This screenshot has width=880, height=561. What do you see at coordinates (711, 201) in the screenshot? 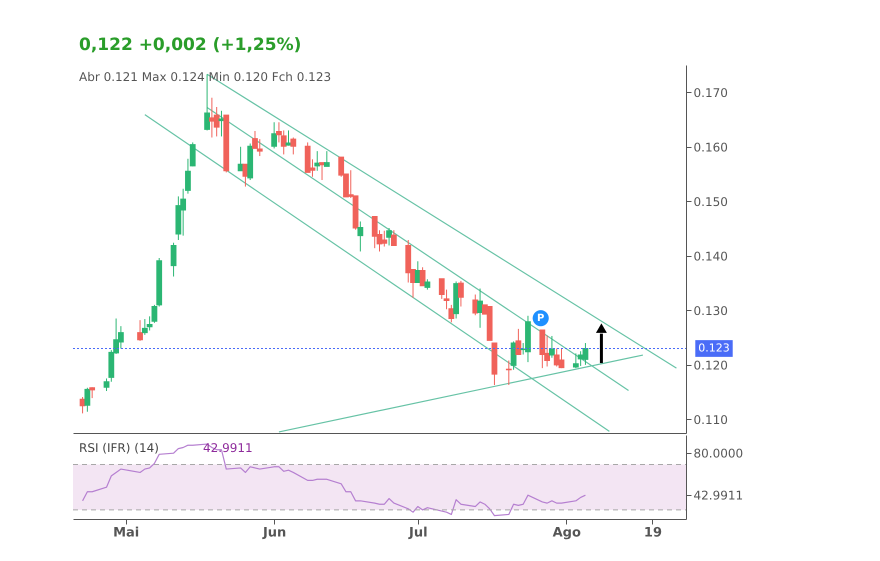
I see `y-tick-label: 0.150` at bounding box center [711, 201].